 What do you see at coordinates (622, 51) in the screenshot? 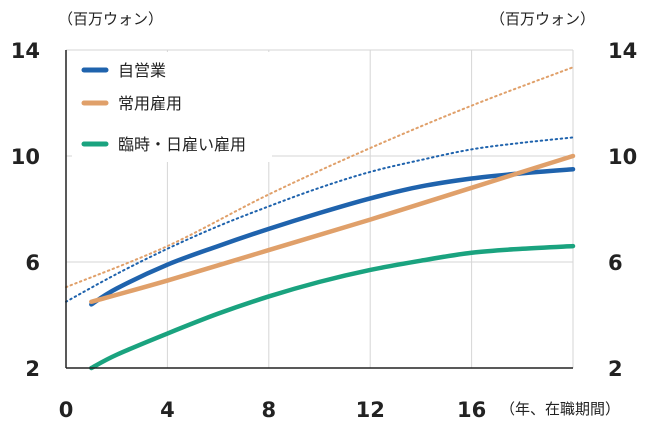
I see `y-tick-label-right: 14` at bounding box center [622, 51].